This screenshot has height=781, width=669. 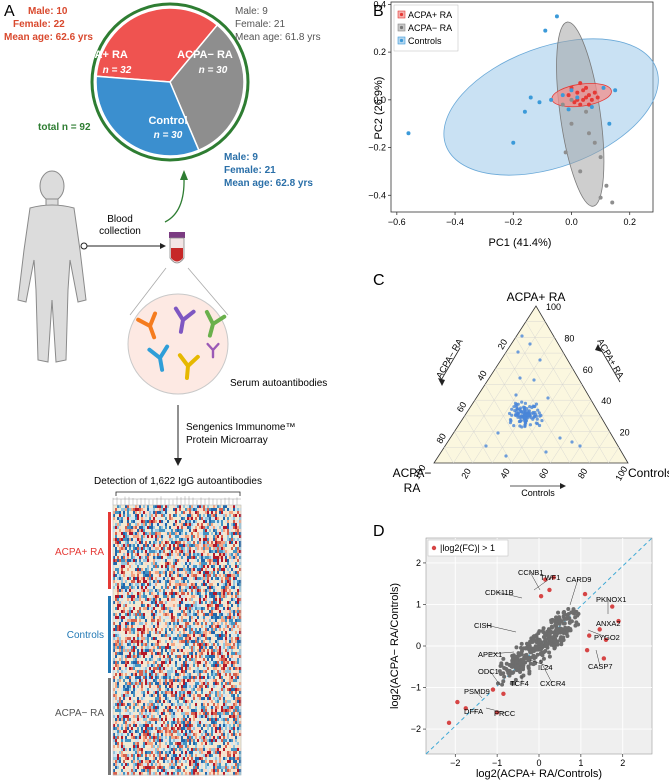 I want to click on pie-slice-control, so click(x=147, y=116).